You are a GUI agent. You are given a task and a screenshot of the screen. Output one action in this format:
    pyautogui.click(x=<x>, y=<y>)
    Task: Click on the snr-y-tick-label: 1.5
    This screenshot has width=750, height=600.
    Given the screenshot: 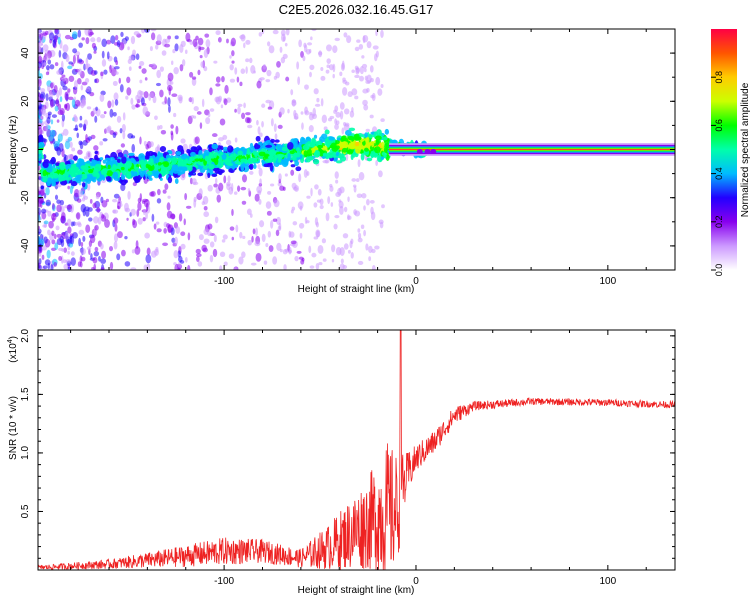 What is the action you would take?
    pyautogui.click(x=25, y=394)
    